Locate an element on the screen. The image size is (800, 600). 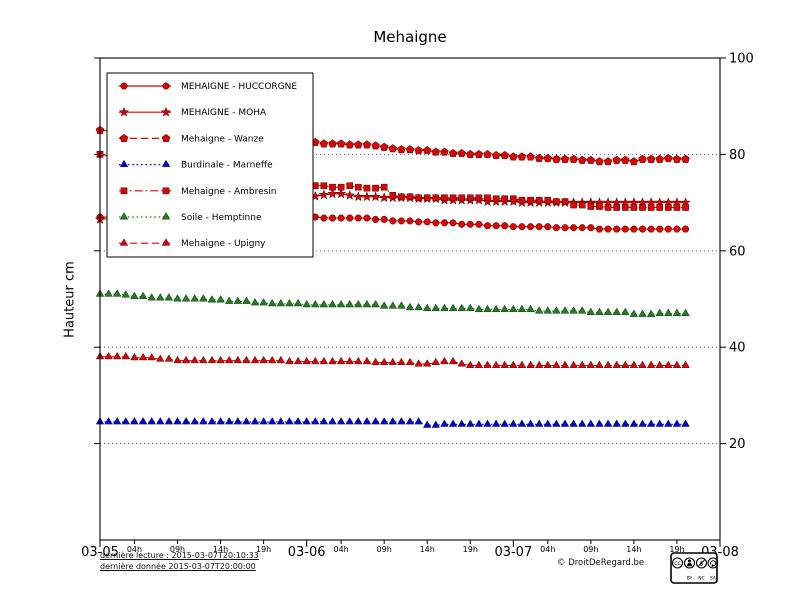
legend-label: Mehaigne - Wanze is located at coordinates (222, 139).